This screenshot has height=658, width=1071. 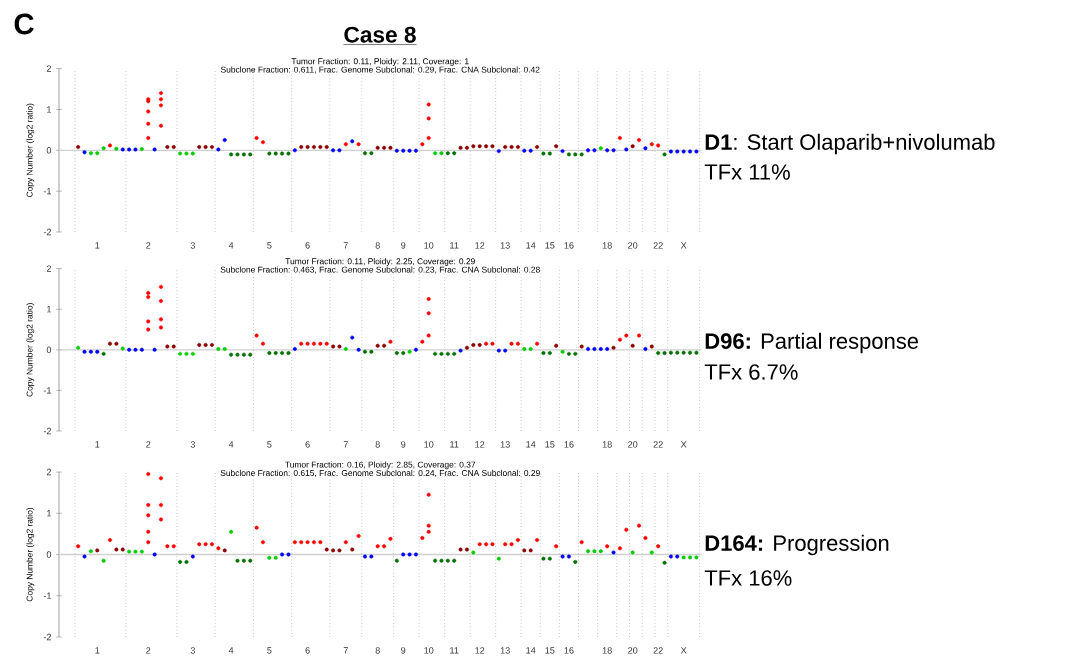 What do you see at coordinates (747, 172) in the screenshot?
I see `text: TFx 11%` at bounding box center [747, 172].